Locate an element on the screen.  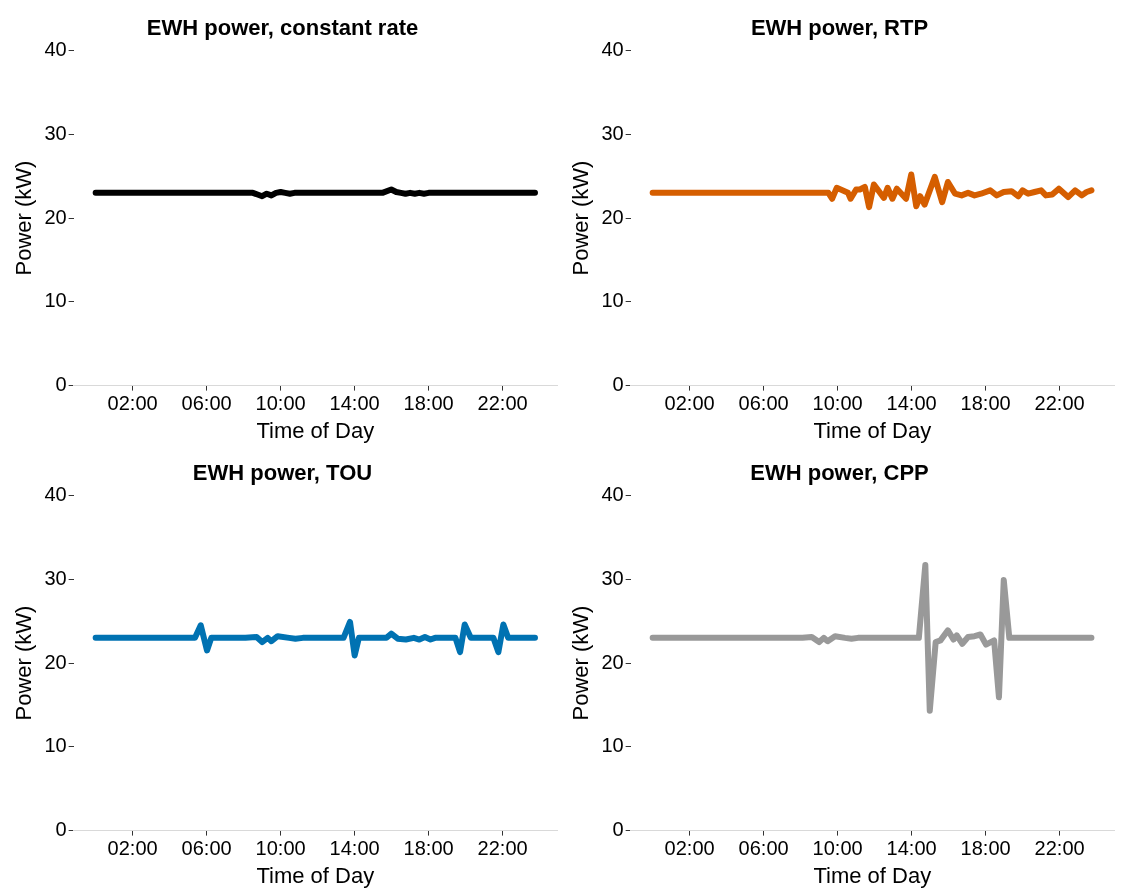
chart-title: EWH power, RTP is located at coordinates (839, 28).